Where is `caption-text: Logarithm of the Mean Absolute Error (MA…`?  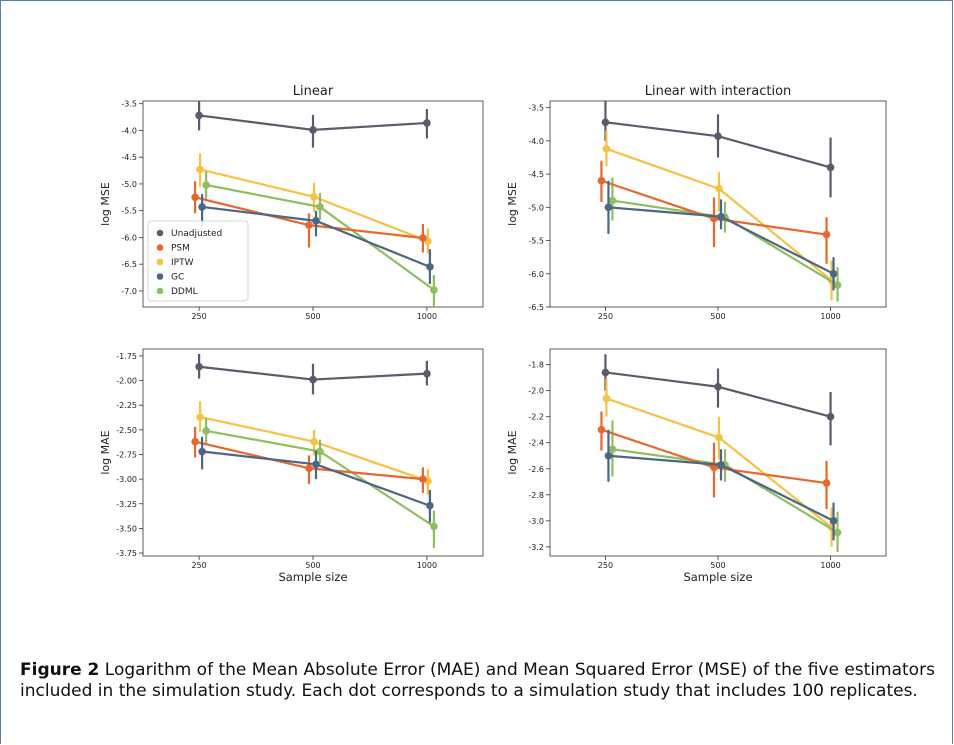
caption-text: Logarithm of the Mean Absolute Error (MA… is located at coordinates (477, 680).